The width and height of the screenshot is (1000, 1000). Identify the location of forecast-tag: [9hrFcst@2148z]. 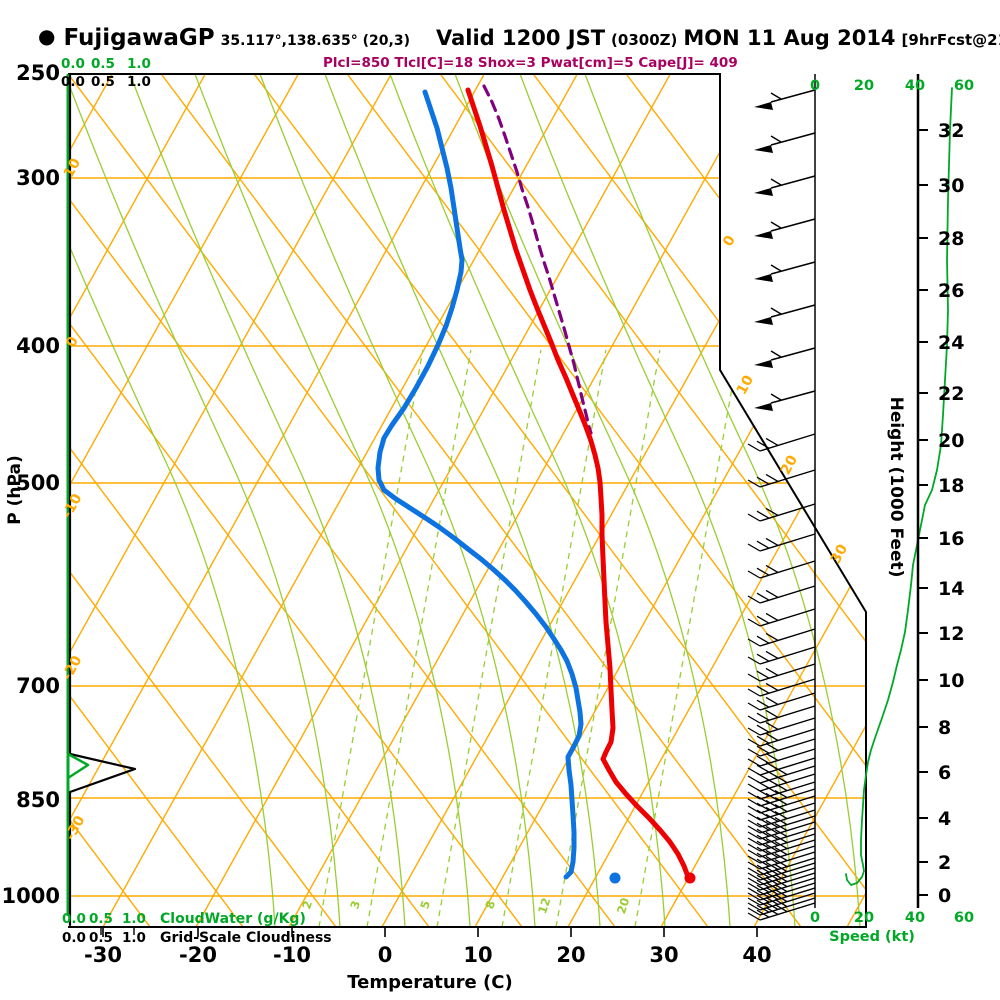
(950, 40).